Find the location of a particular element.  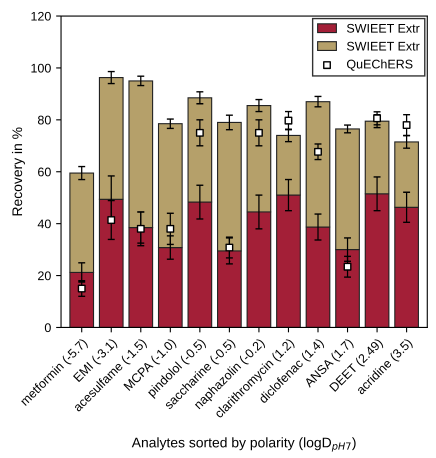

y-tick-label: 100 is located at coordinates (41, 68).